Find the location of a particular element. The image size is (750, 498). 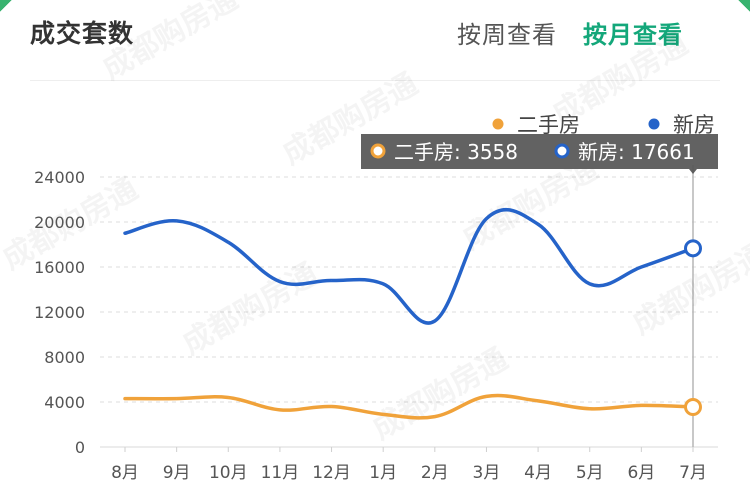

x-tick-label: 6月 is located at coordinates (641, 473).